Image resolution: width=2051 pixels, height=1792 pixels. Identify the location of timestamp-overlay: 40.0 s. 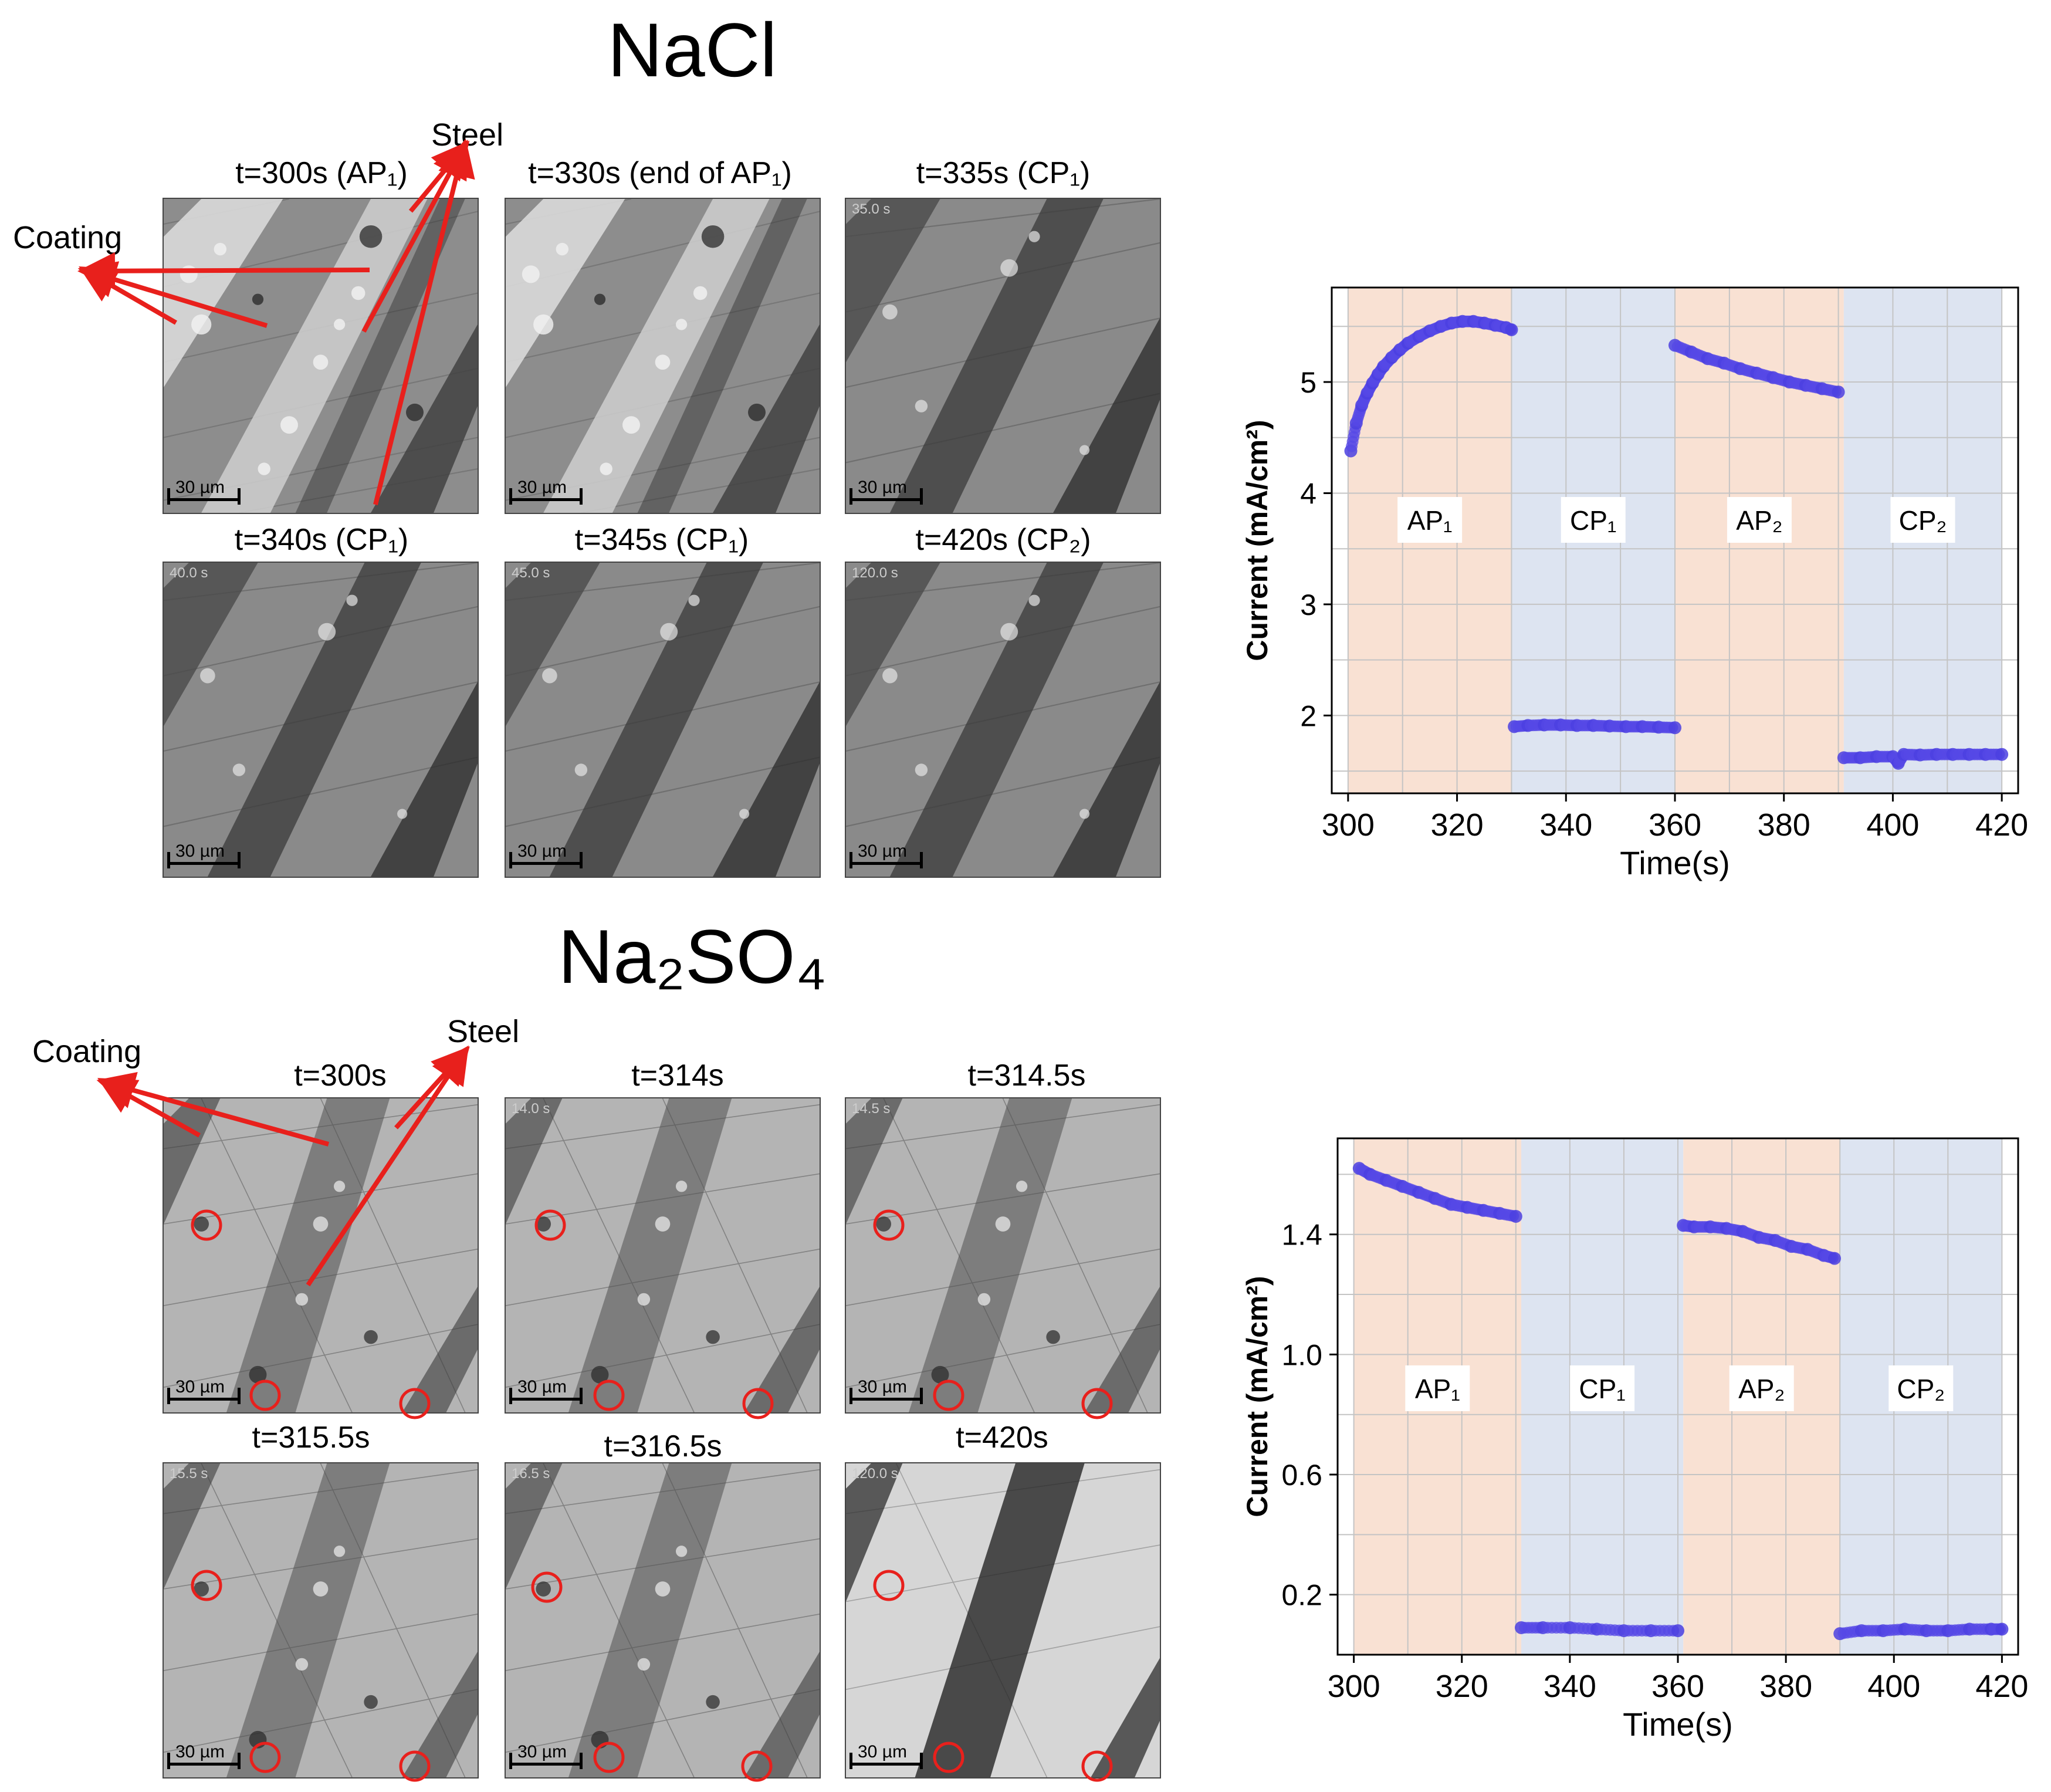
(189, 573).